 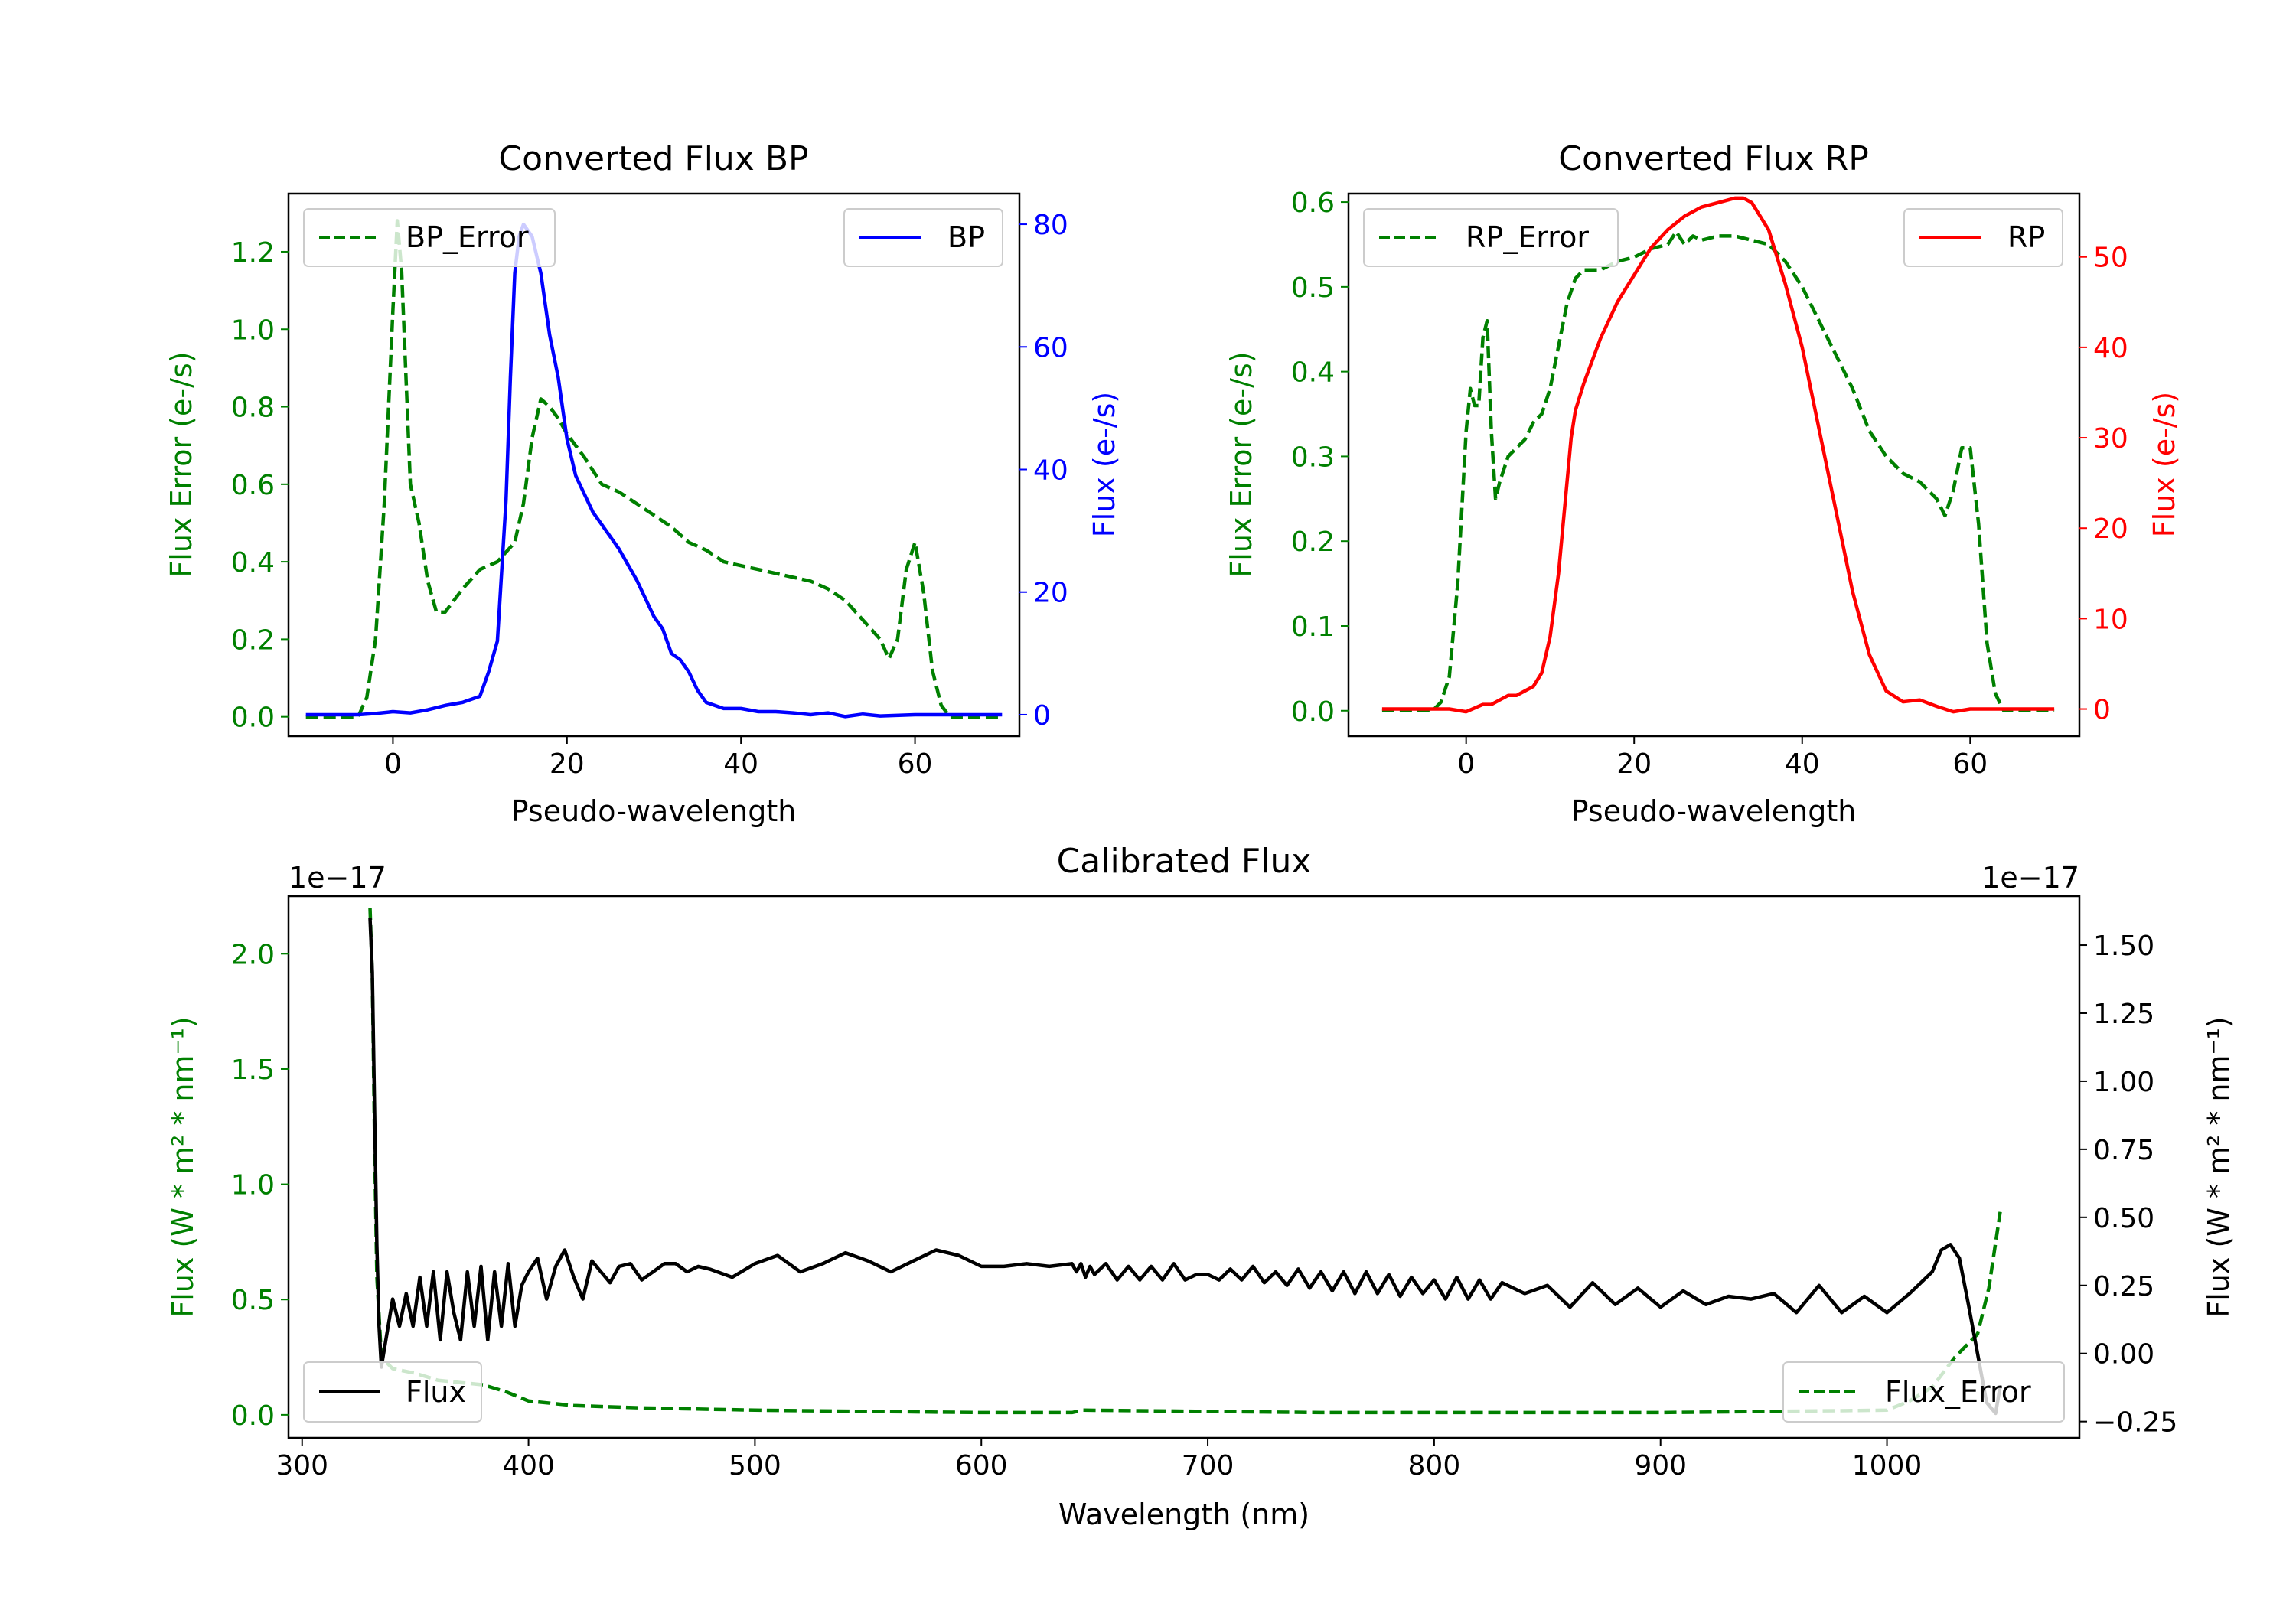 I want to click on bp-plot-frame, so click(x=654, y=465).